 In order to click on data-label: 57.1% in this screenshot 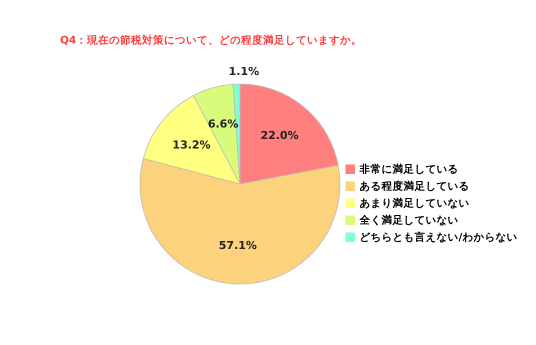, I will do `click(237, 245)`.